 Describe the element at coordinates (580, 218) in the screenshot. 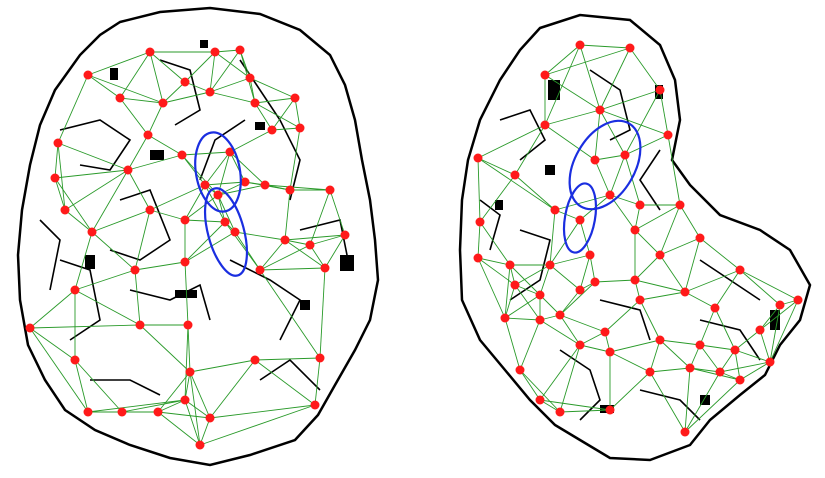

I see `roi-ellipse` at that location.